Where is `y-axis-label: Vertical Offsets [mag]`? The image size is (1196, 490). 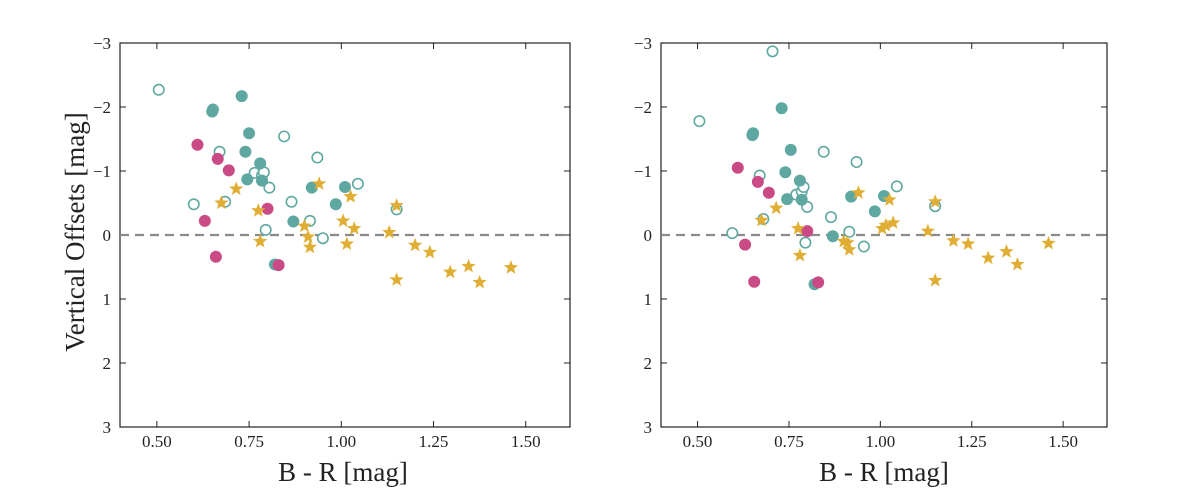
y-axis-label: Vertical Offsets [mag] is located at coordinates (75, 231).